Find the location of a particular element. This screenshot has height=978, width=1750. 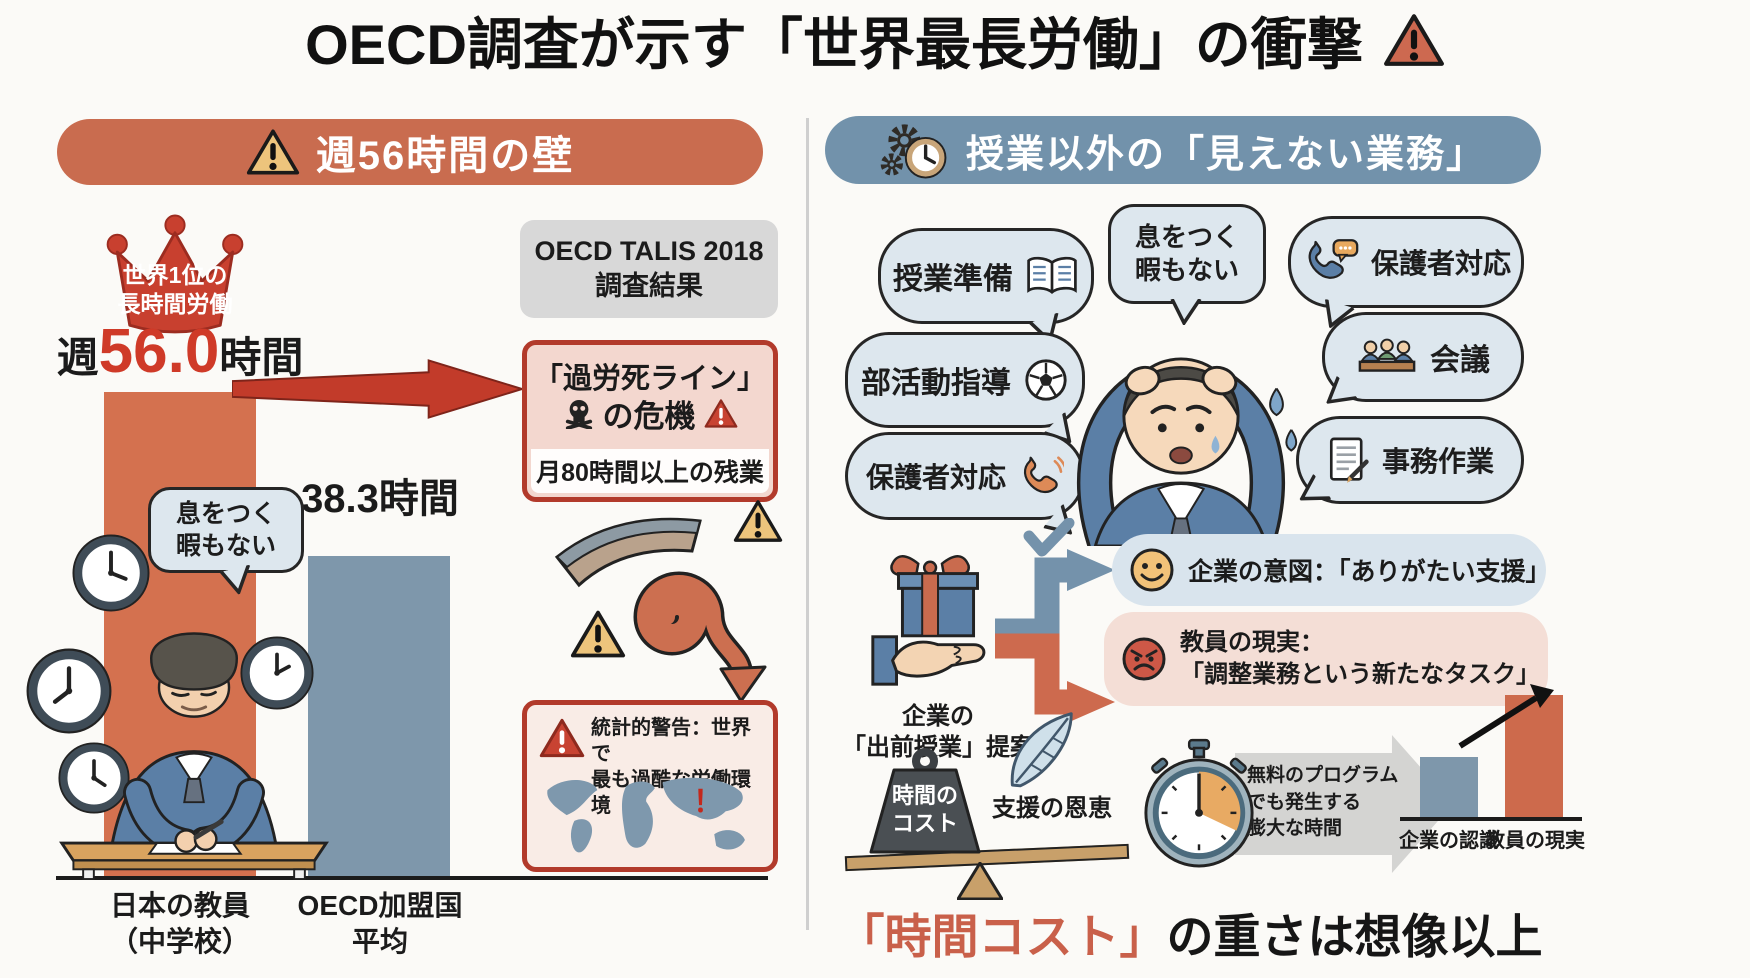

seesaw-fulcrum is located at coordinates (980, 881).